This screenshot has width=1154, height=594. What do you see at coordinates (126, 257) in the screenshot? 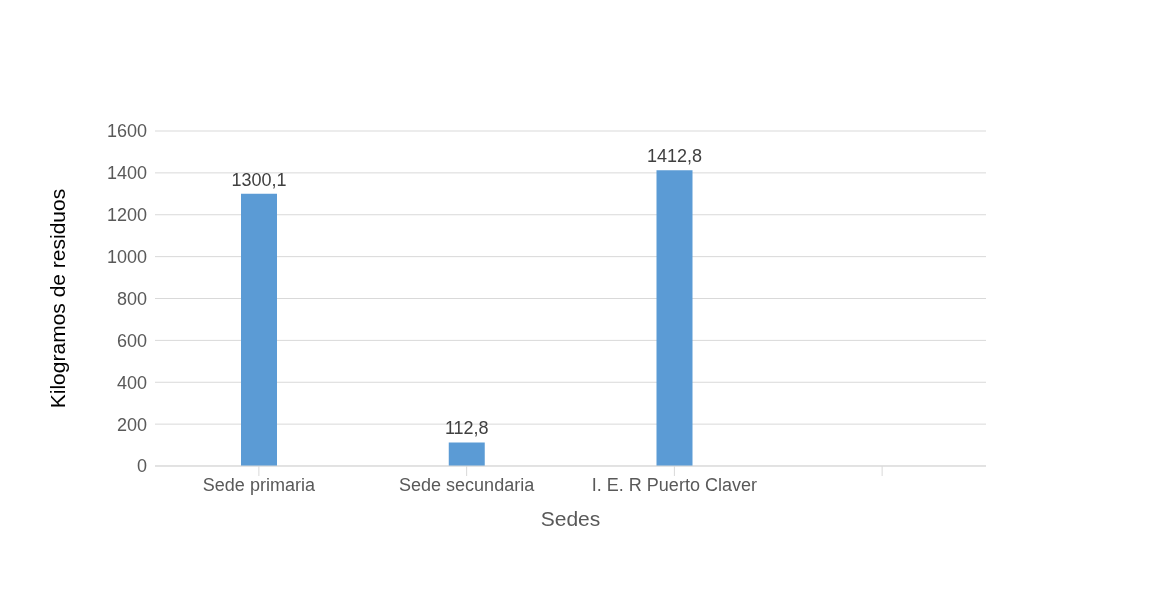
I see `y-tick-label: 1000` at bounding box center [126, 257].